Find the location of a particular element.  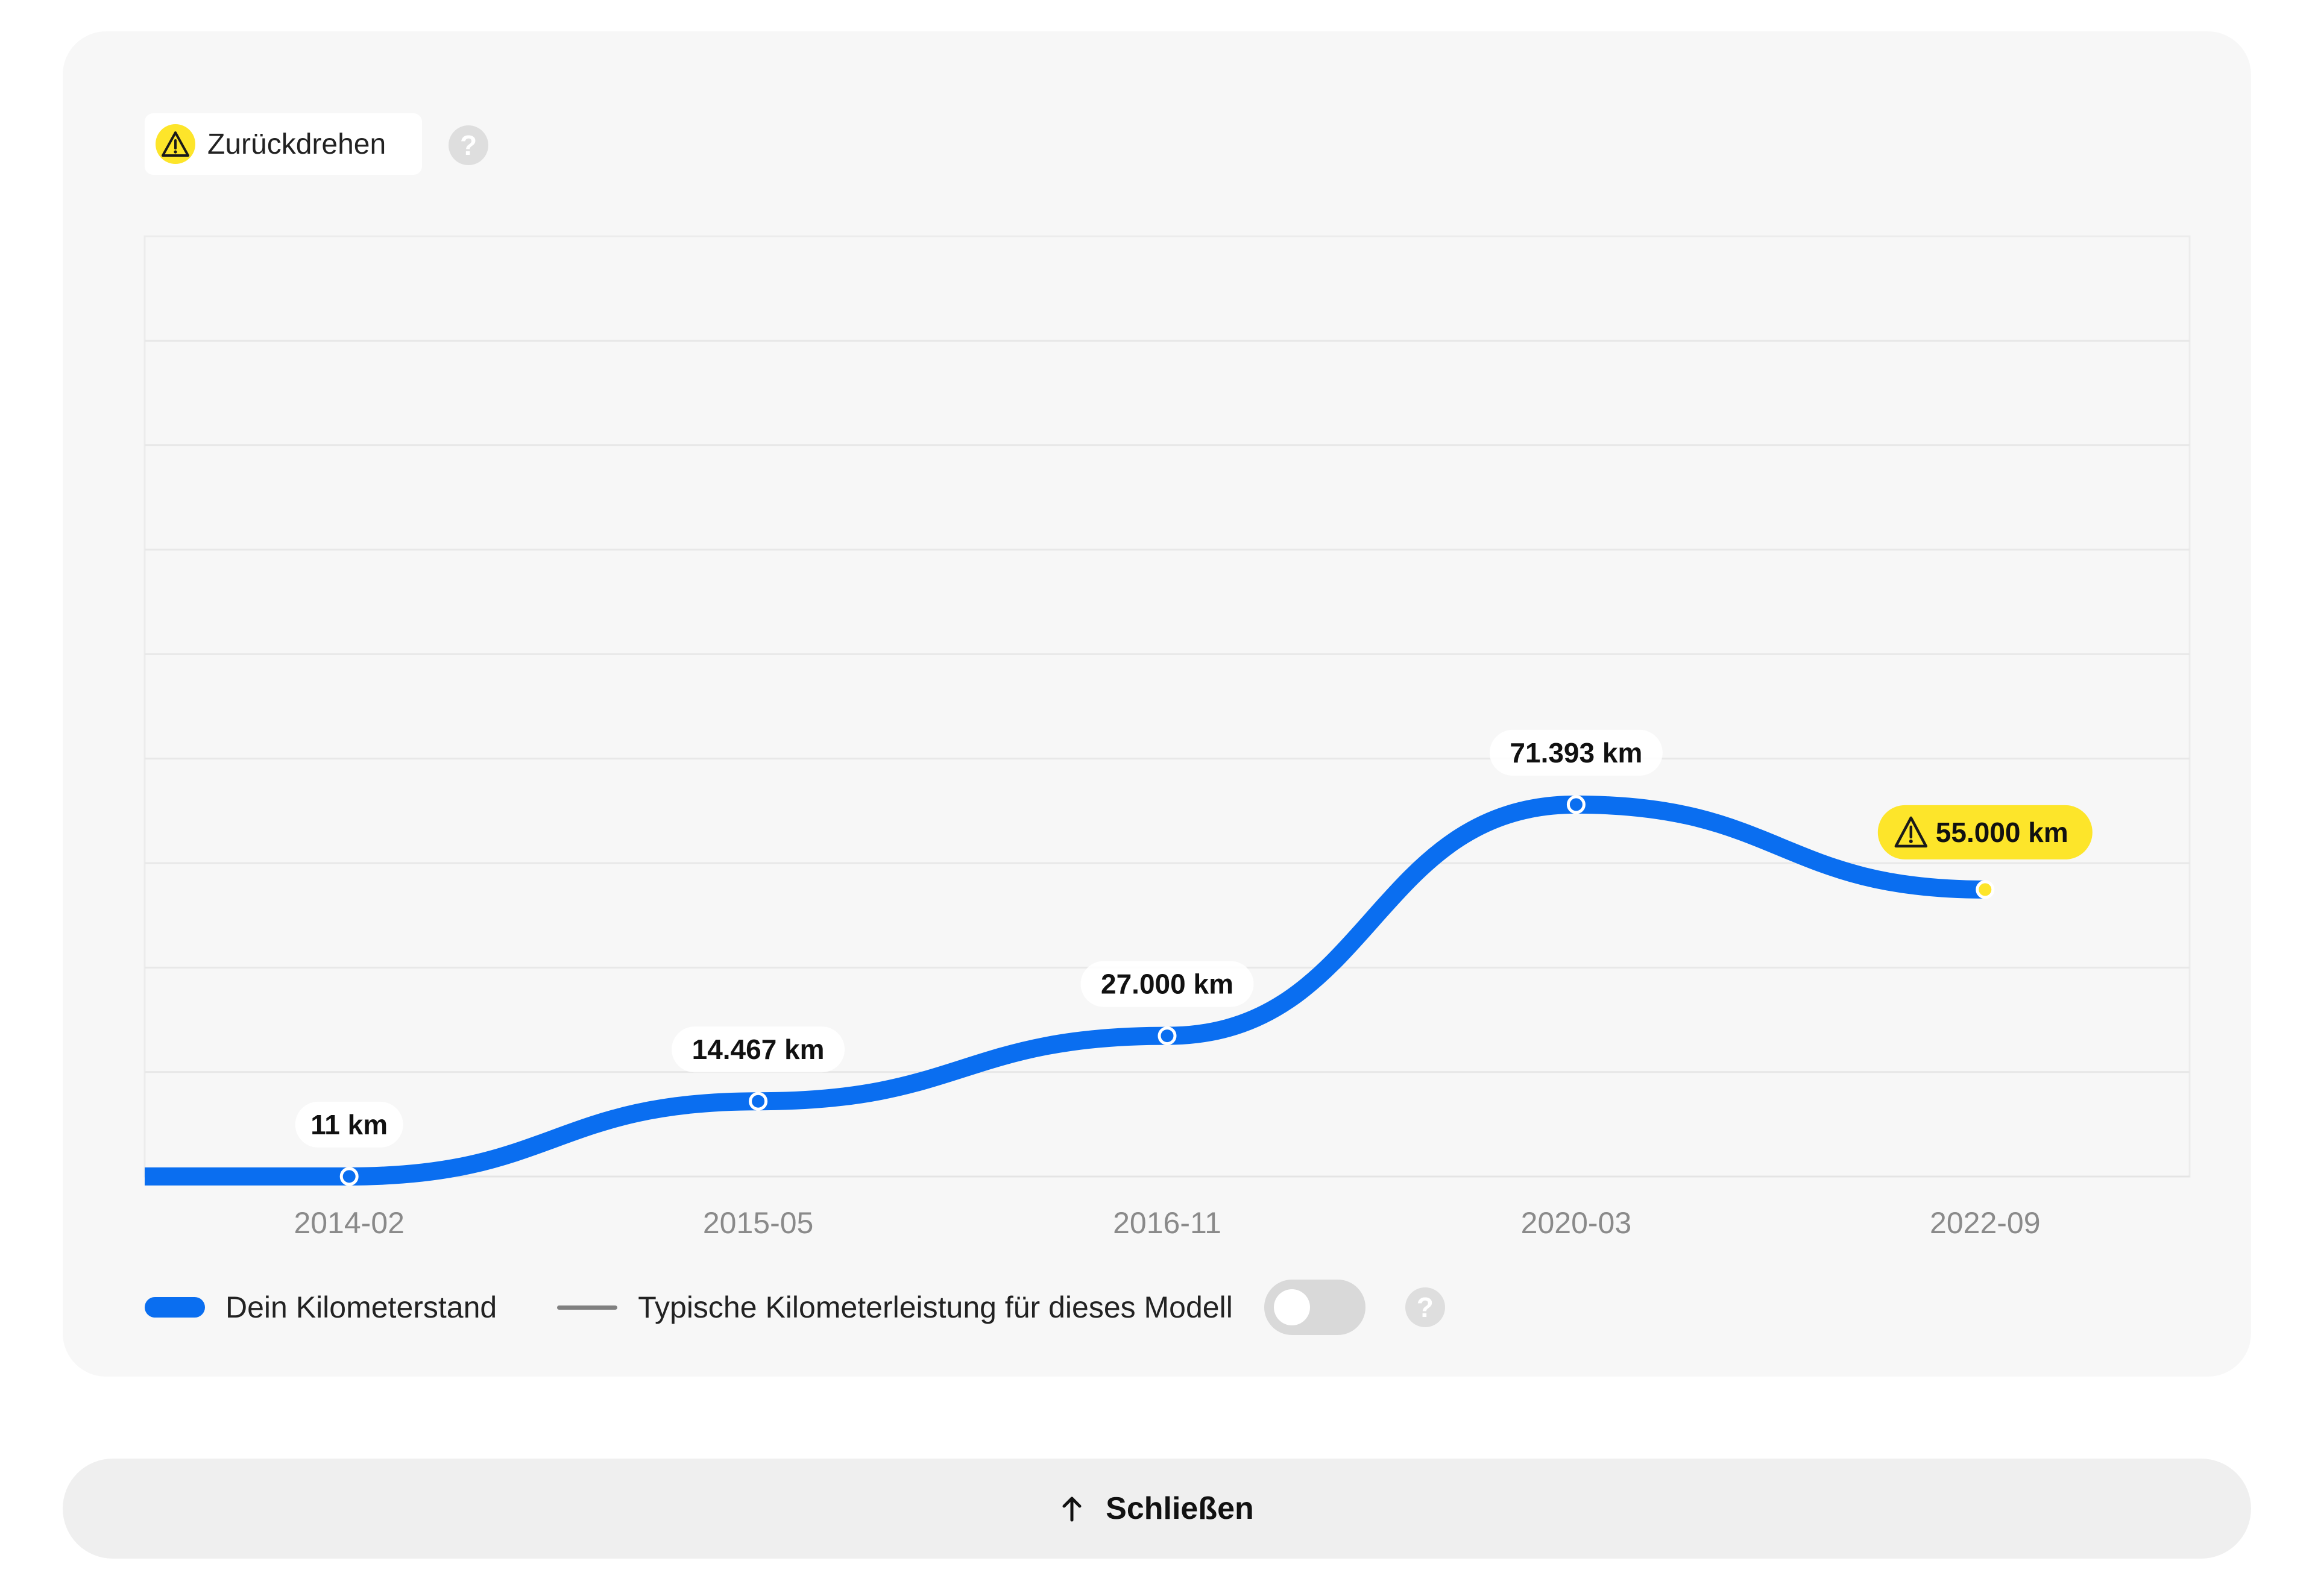

legend-help-icon: ? is located at coordinates (1425, 1307).